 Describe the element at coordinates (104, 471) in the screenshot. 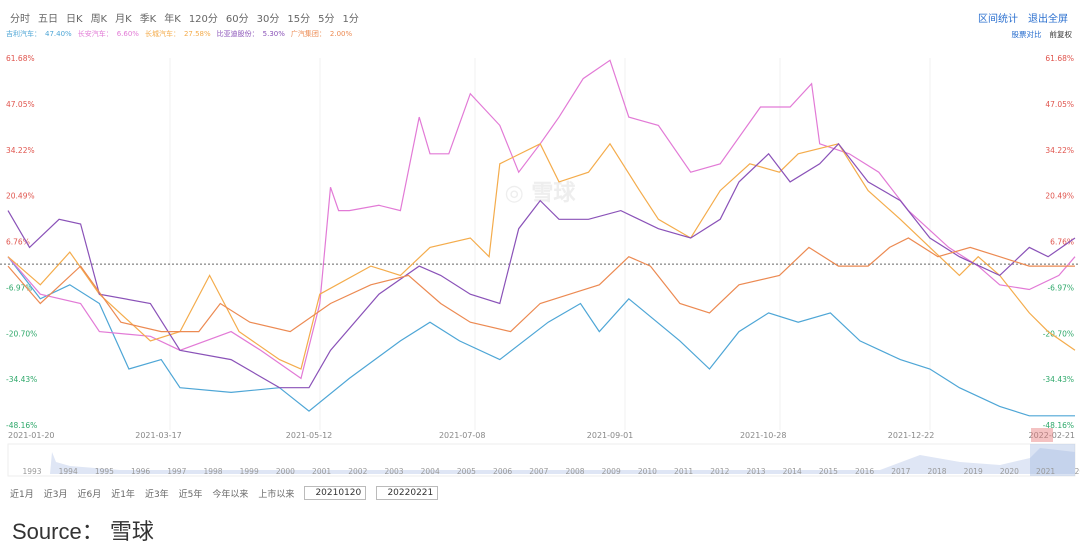

I see `overview-year: 1995` at that location.